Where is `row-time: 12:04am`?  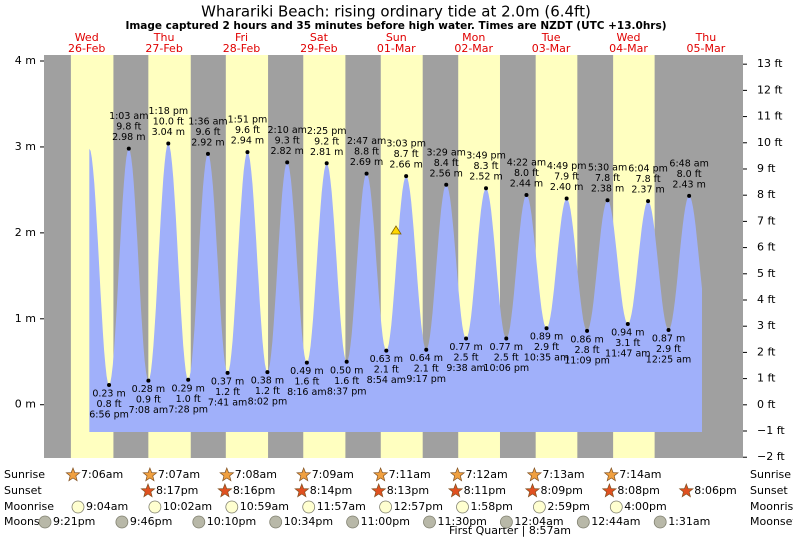 row-time: 12:04am is located at coordinates (538, 521).